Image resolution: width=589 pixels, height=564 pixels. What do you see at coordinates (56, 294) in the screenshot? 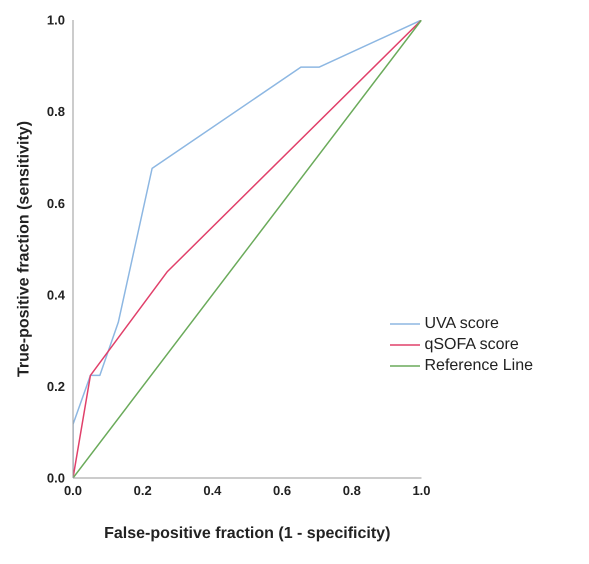
I see `y-tick-label: 0.4` at bounding box center [56, 294].